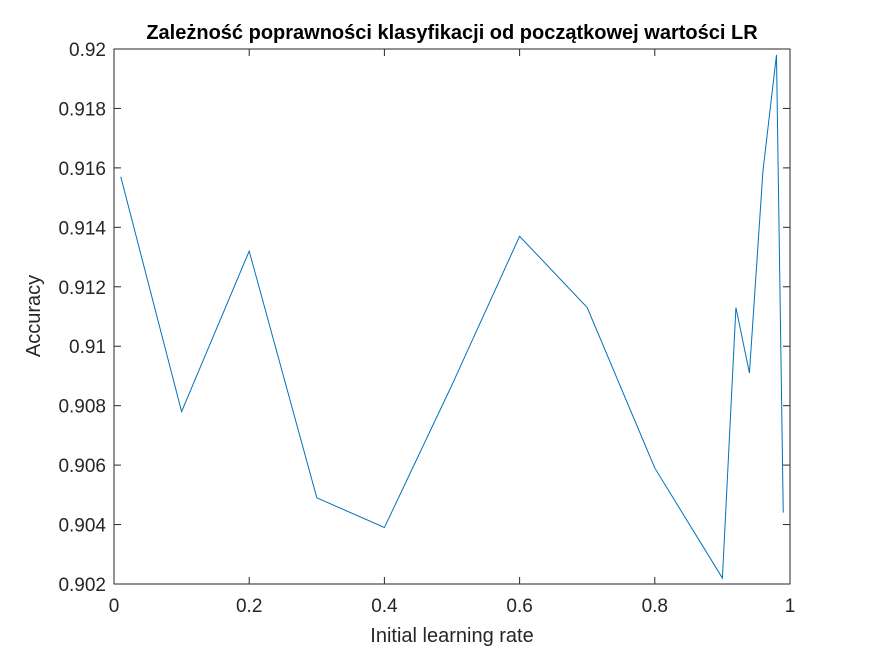 The height and width of the screenshot is (656, 875). Describe the element at coordinates (451, 636) in the screenshot. I see `x-axis-label: Initial learning rate` at that location.